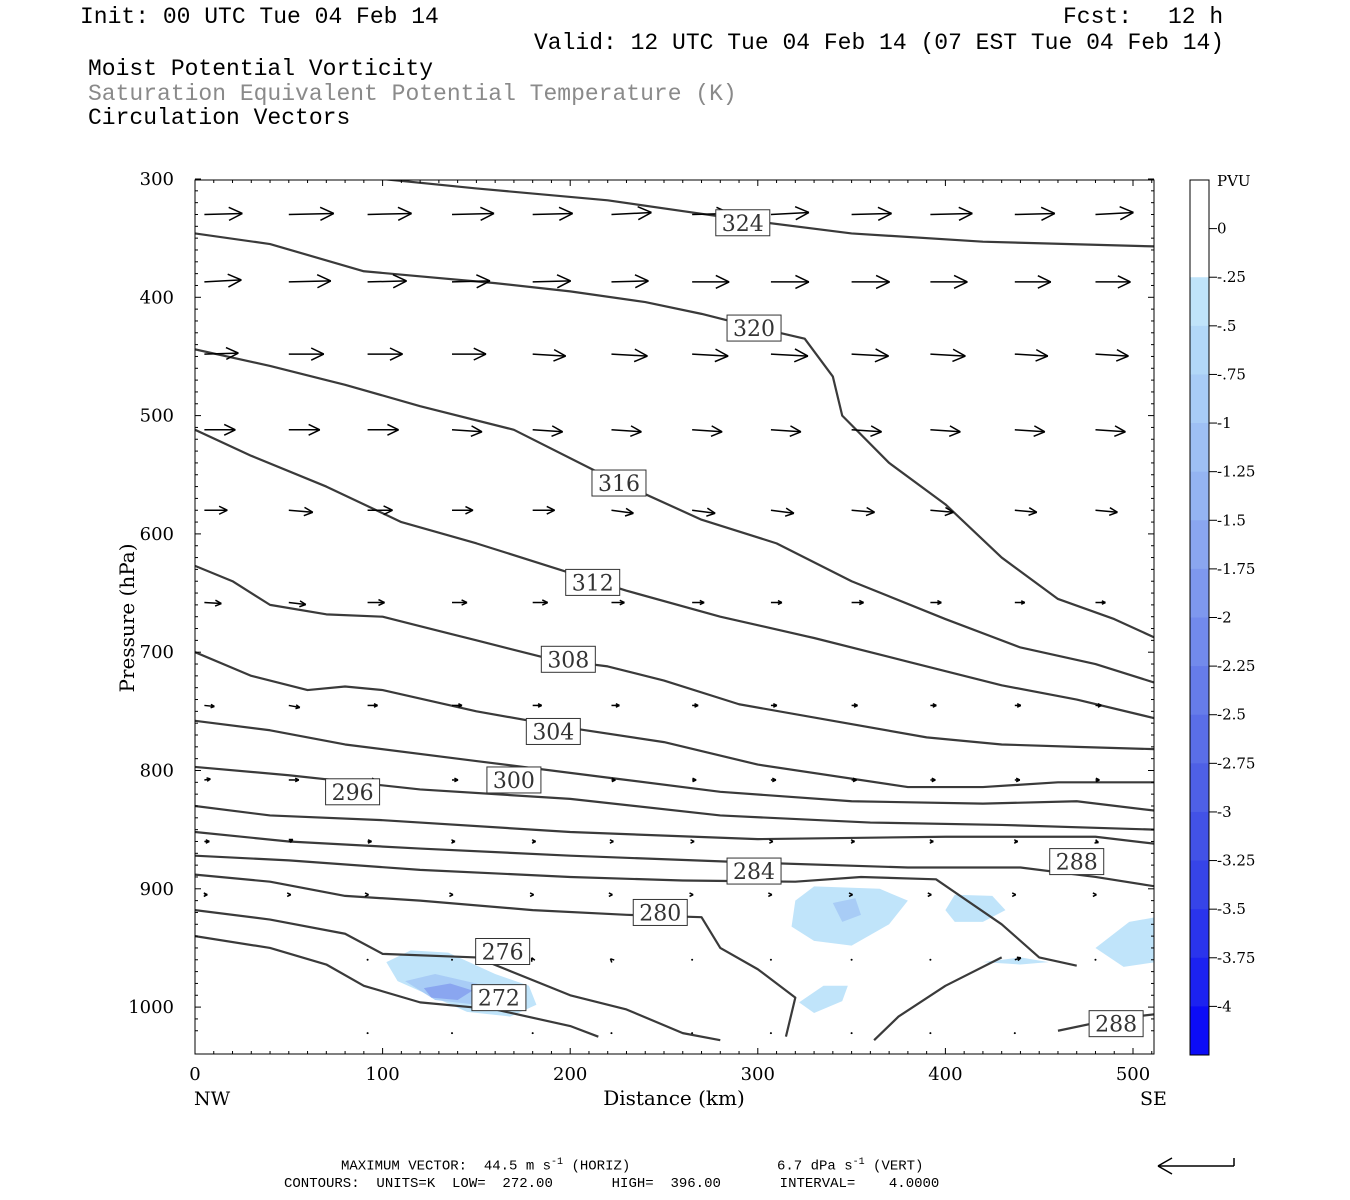  I want to click on colorbar-label: -3.75, so click(1236, 958).